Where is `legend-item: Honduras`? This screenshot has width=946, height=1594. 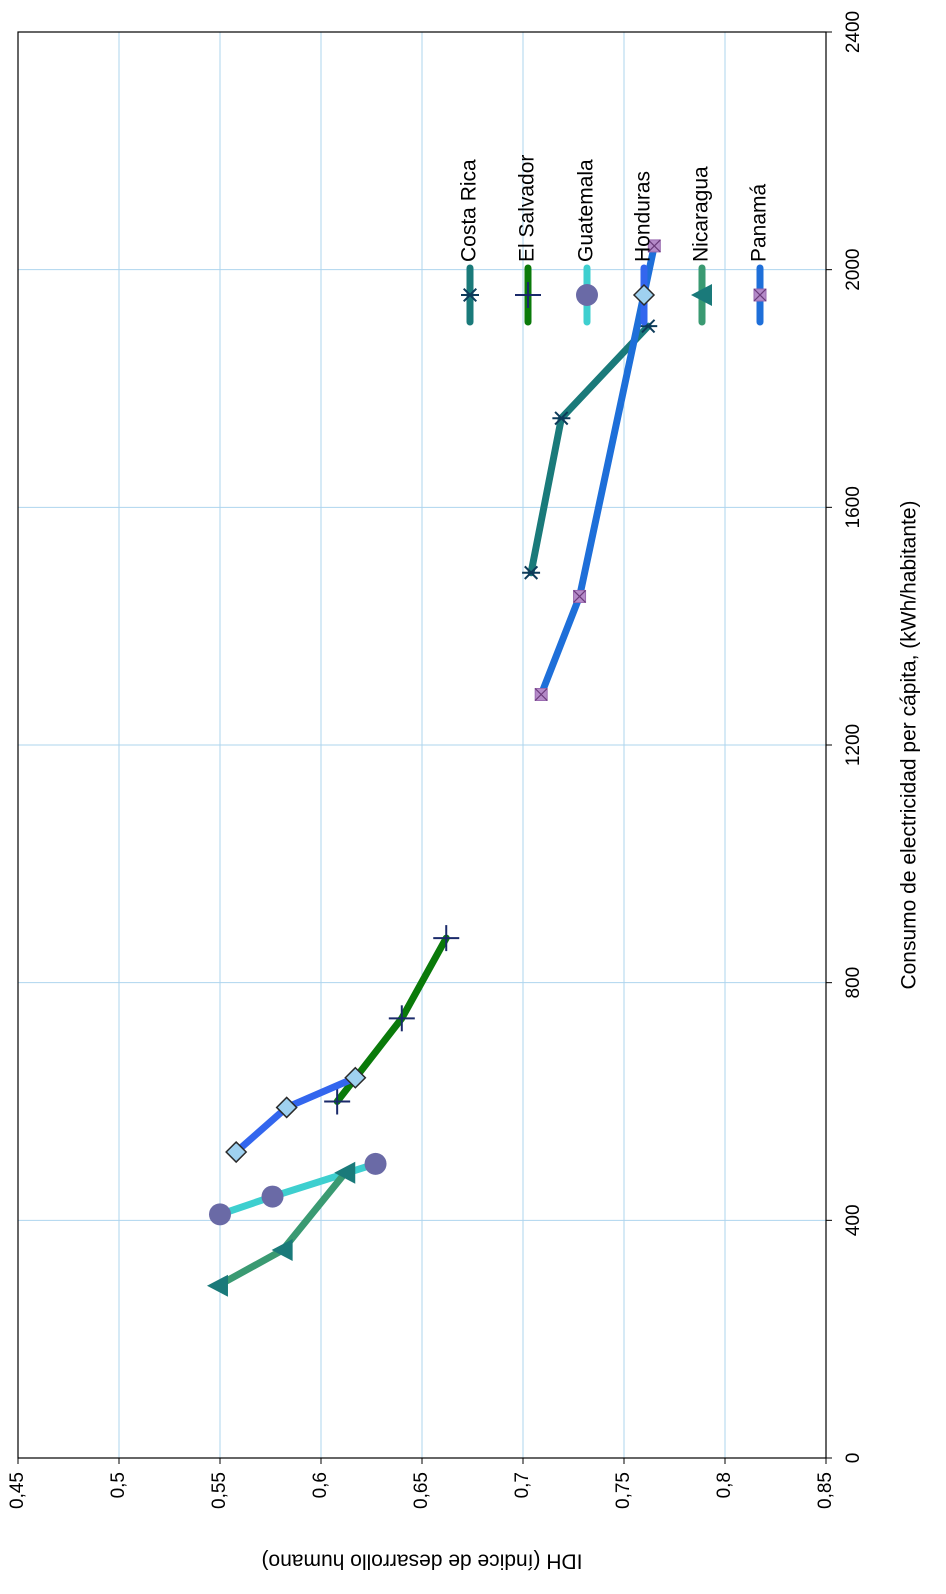
legend-item: Honduras is located at coordinates (644, 248).